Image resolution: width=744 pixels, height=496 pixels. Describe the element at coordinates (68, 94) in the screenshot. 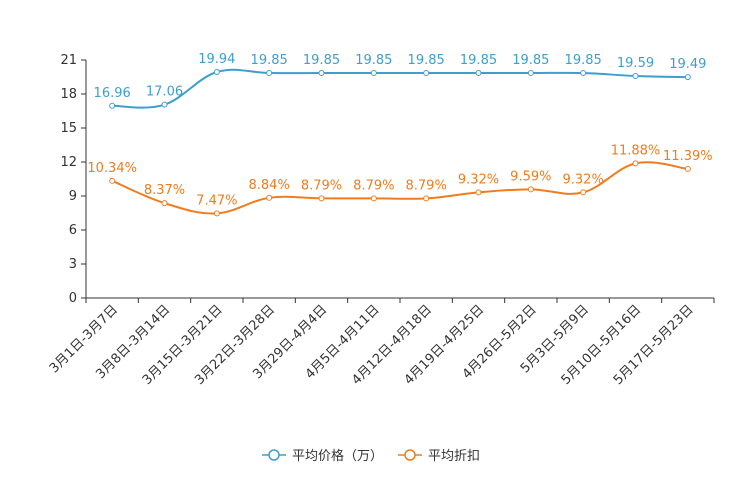

I see `y-tick-label: 18` at that location.